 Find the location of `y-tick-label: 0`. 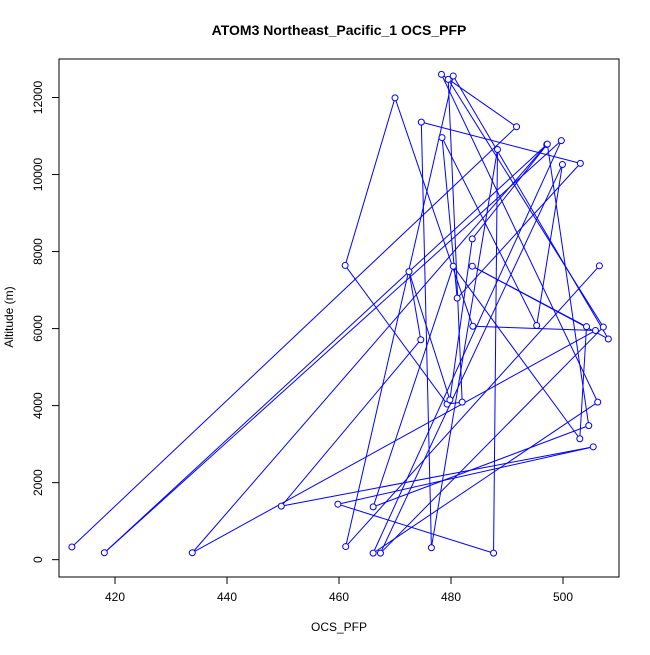

y-tick-label: 0 is located at coordinates (38, 559).